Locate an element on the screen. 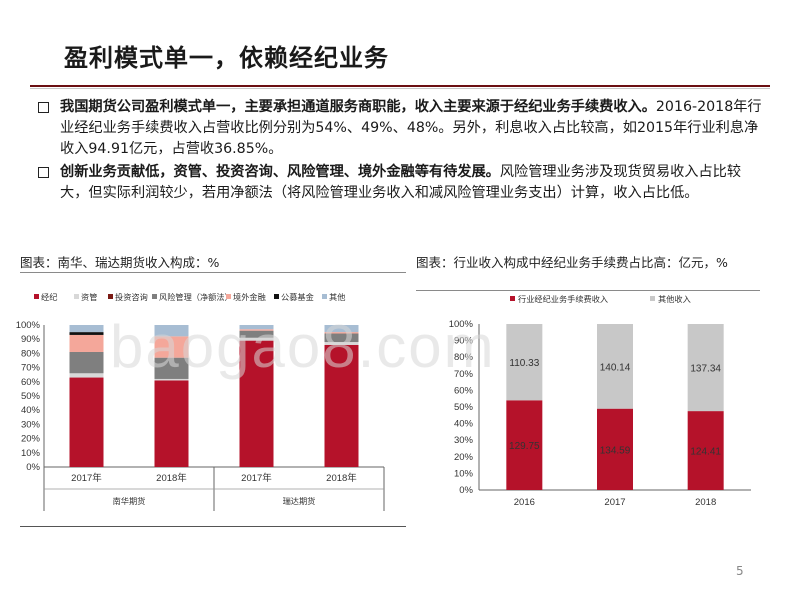 The height and width of the screenshot is (600, 800). legend-label: 经纪 is located at coordinates (49, 297).